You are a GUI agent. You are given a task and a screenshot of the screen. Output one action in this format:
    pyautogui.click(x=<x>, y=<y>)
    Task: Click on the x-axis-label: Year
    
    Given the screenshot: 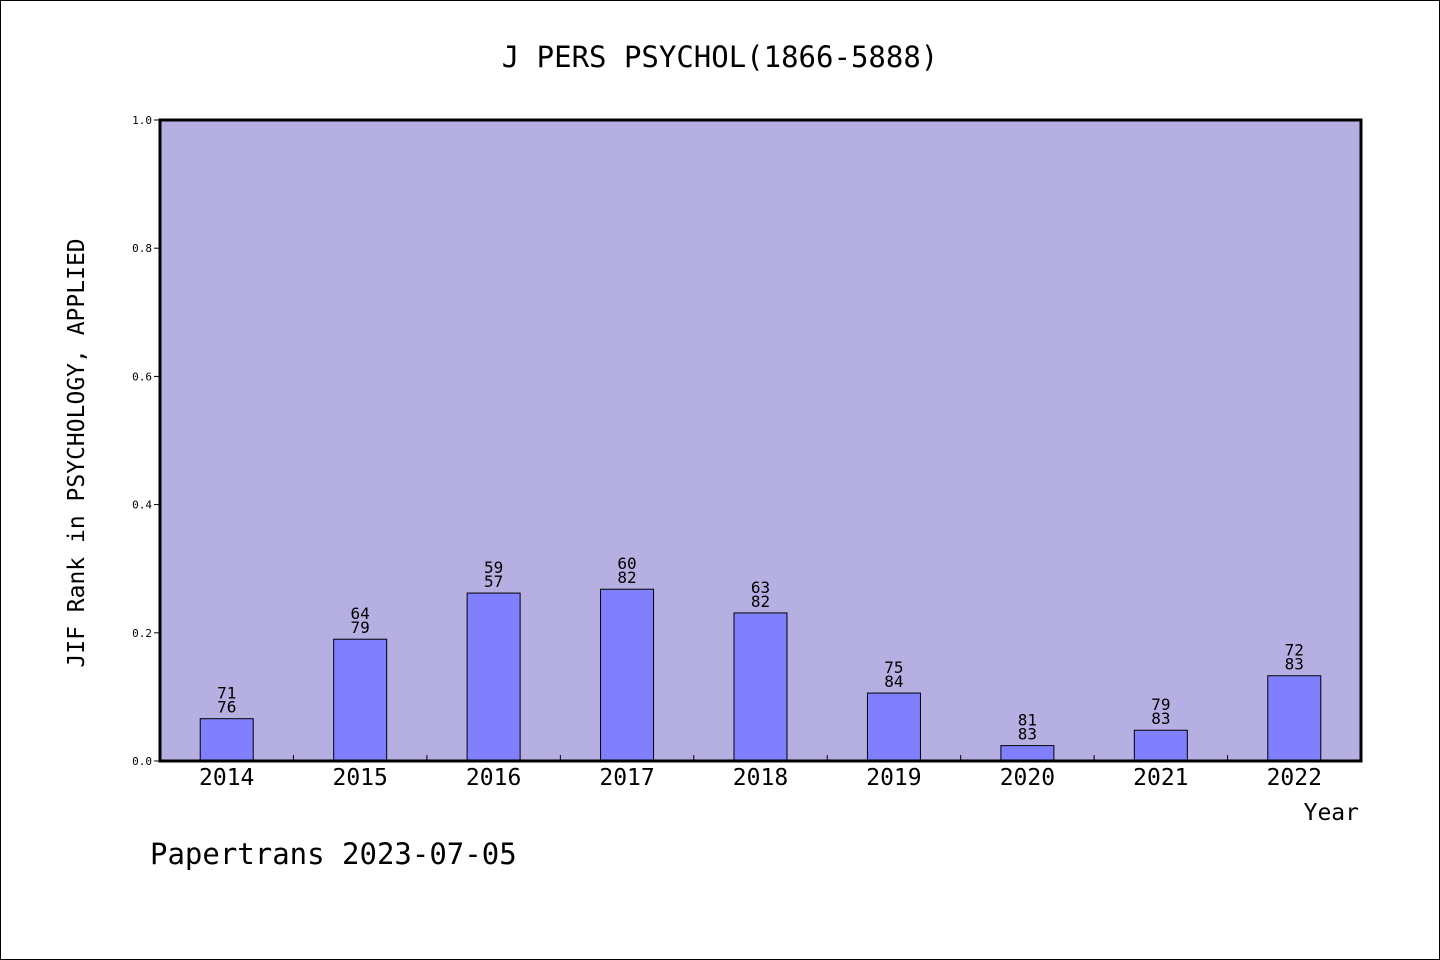 What is the action you would take?
    pyautogui.click(x=1331, y=813)
    